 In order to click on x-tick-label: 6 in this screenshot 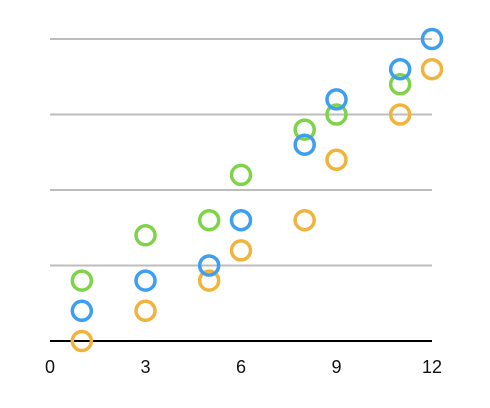, I will do `click(241, 367)`.